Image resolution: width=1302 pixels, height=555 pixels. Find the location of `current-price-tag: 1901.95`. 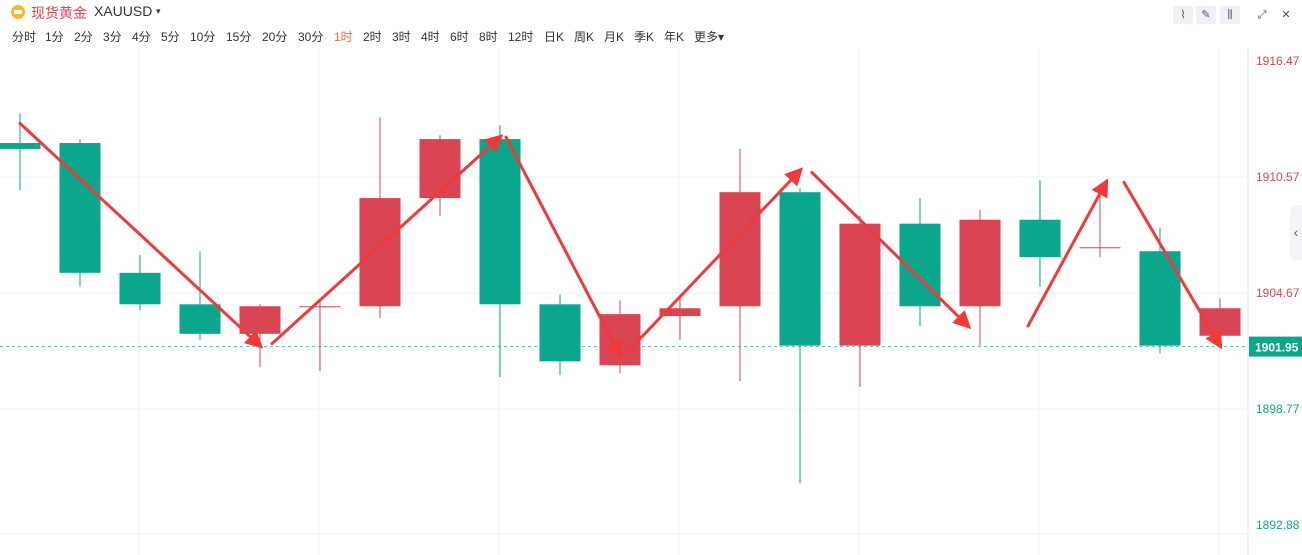

current-price-tag: 1901.95 is located at coordinates (1275, 346).